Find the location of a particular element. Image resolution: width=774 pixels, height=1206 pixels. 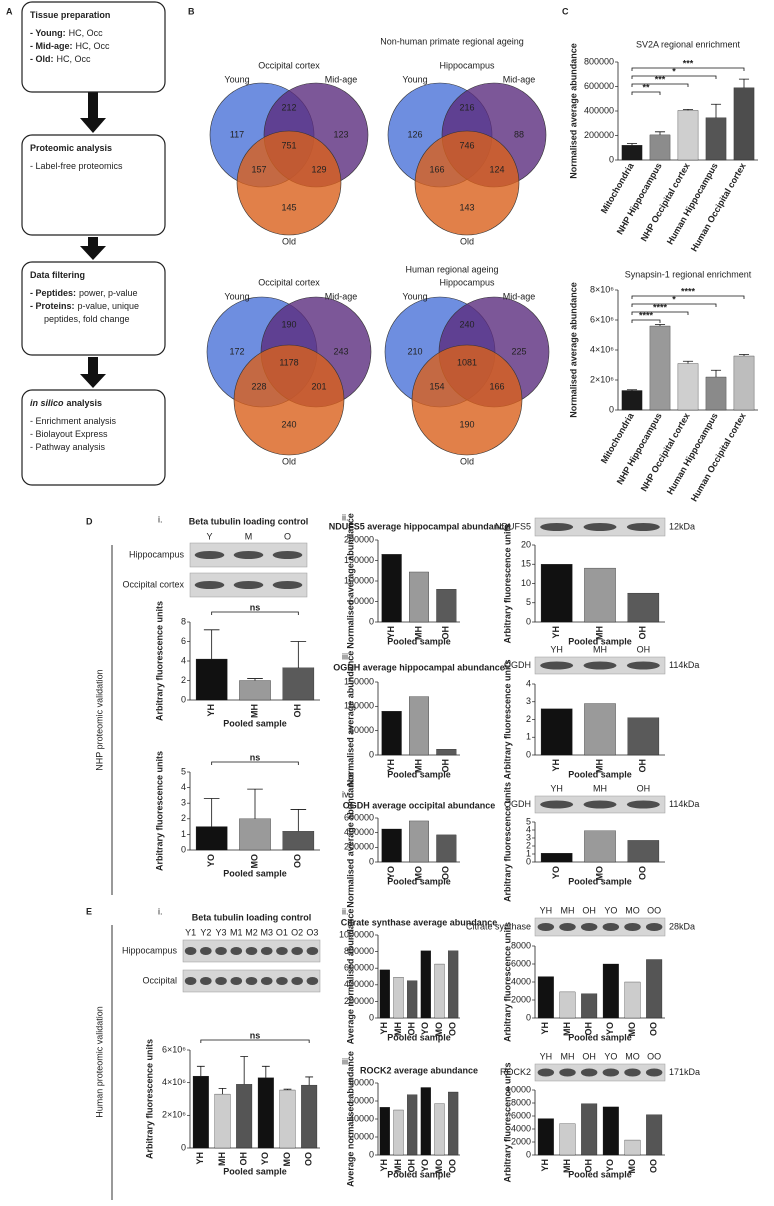

y-axis-label: Normalised average abundance is located at coordinates (350, 840).